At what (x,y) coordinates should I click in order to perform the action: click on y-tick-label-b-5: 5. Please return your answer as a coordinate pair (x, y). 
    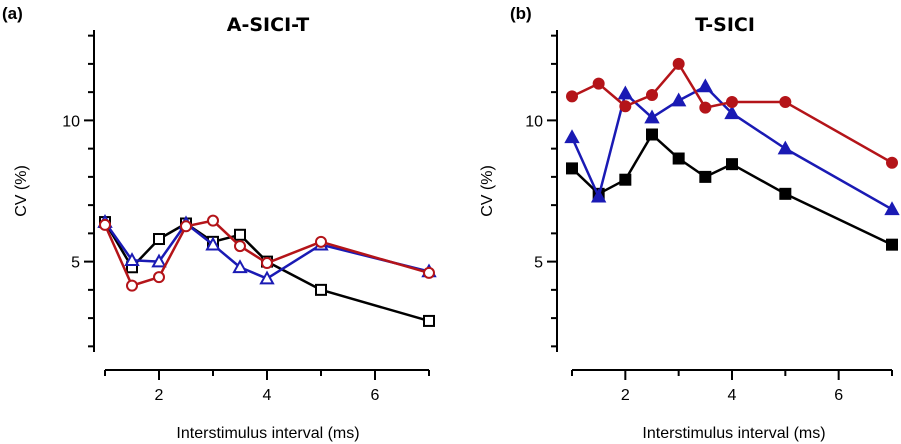
    Looking at the image, I should click on (538, 263).